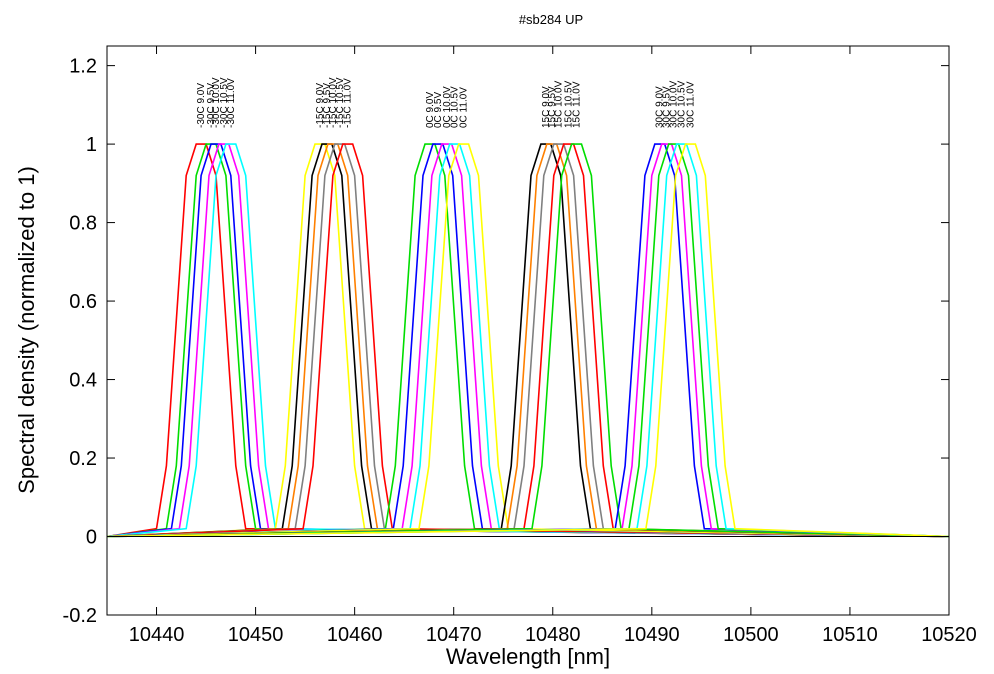 The width and height of the screenshot is (994, 674). What do you see at coordinates (157, 635) in the screenshot?
I see `x-tick-label: 10440` at bounding box center [157, 635].